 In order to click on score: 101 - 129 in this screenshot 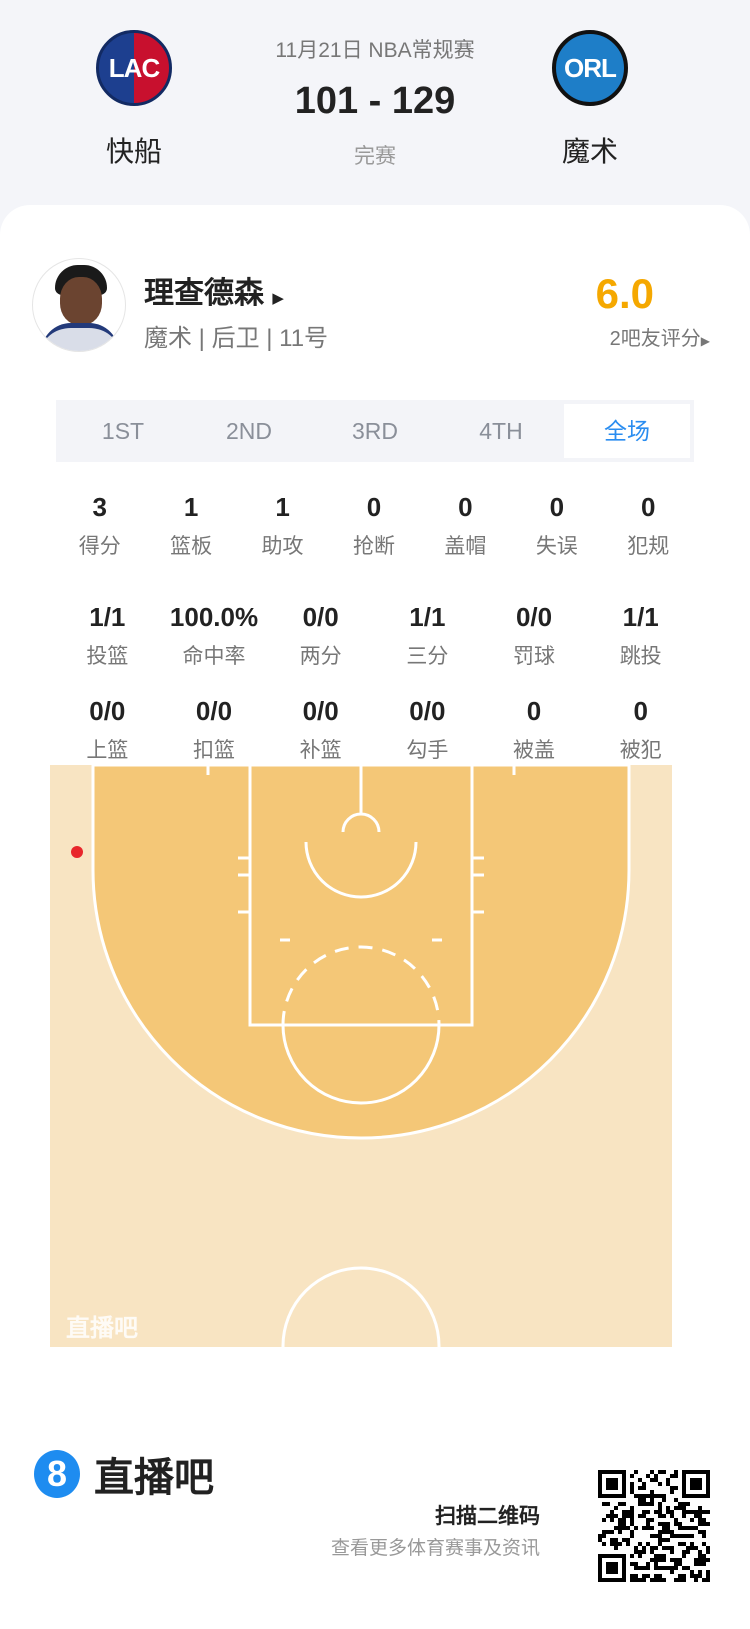, I will do `click(375, 101)`.